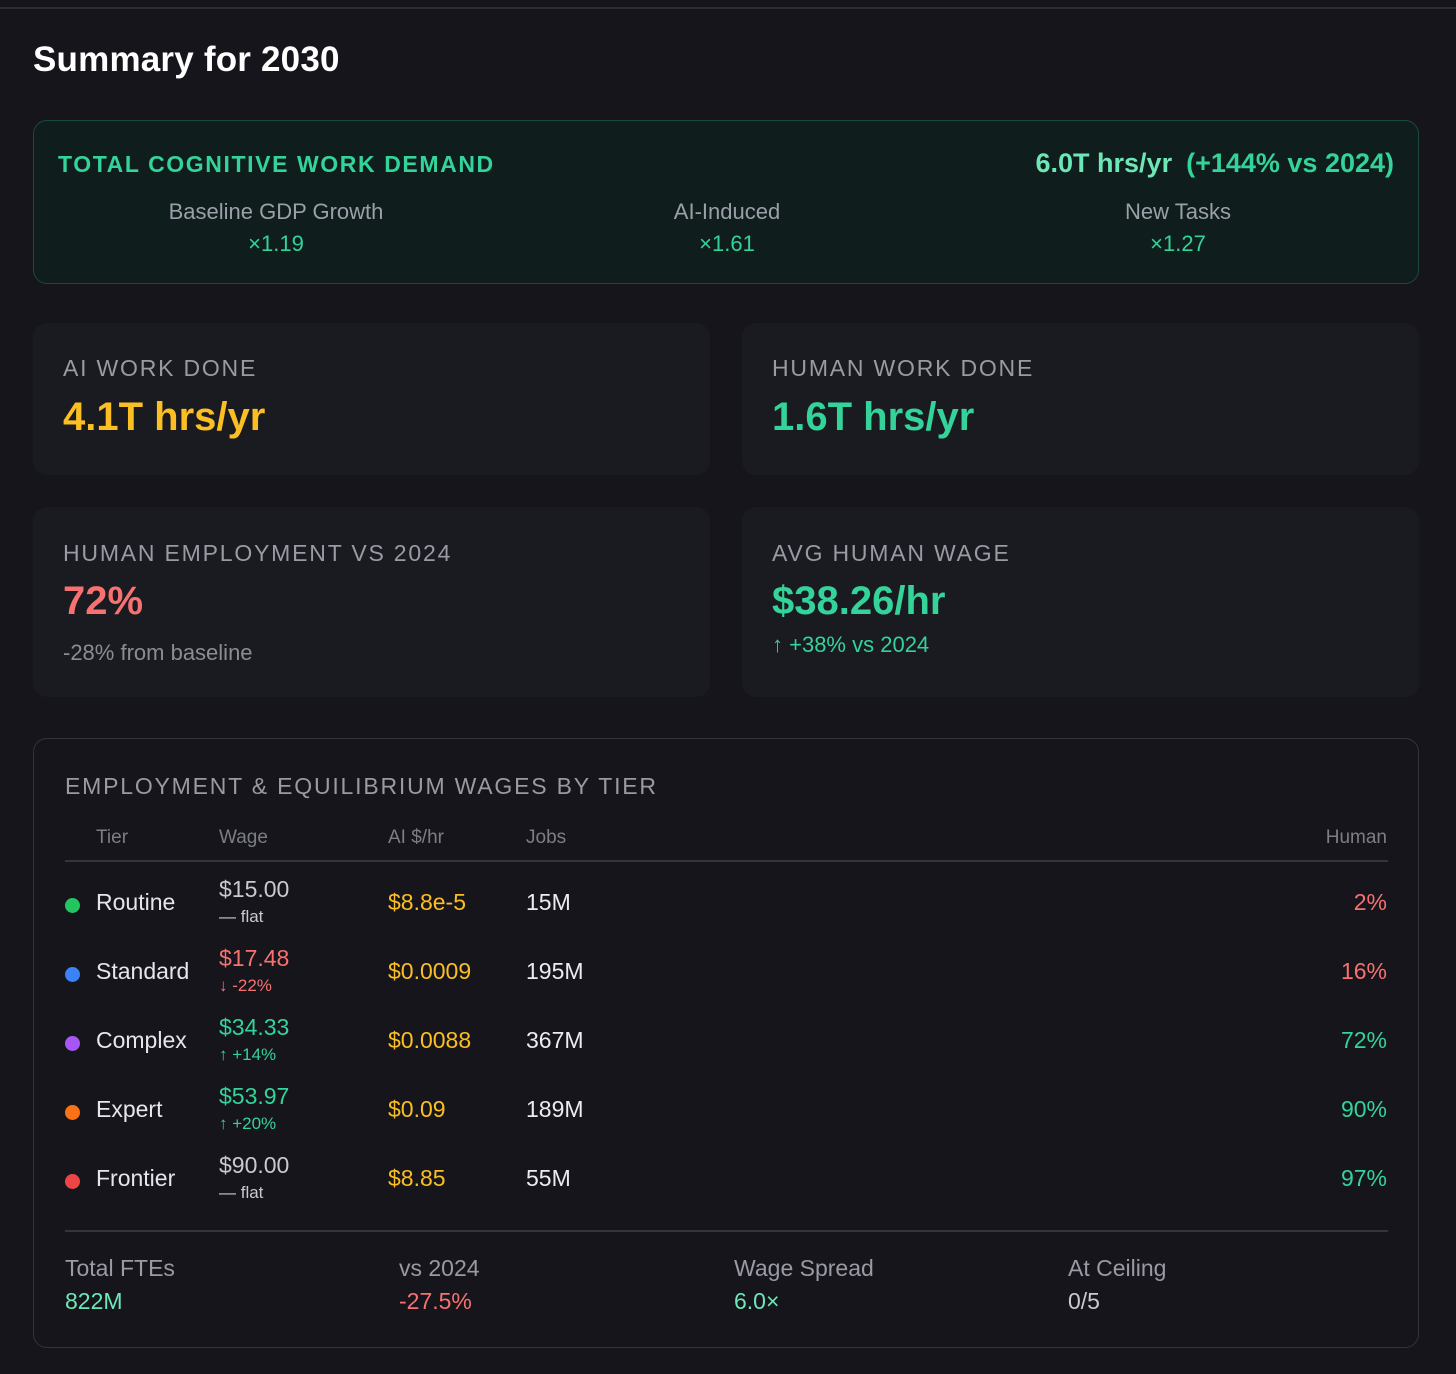 The image size is (1456, 1374). Describe the element at coordinates (215, 1285) in the screenshot. I see `stat-total-ftes: Total FTEs 822M` at that location.